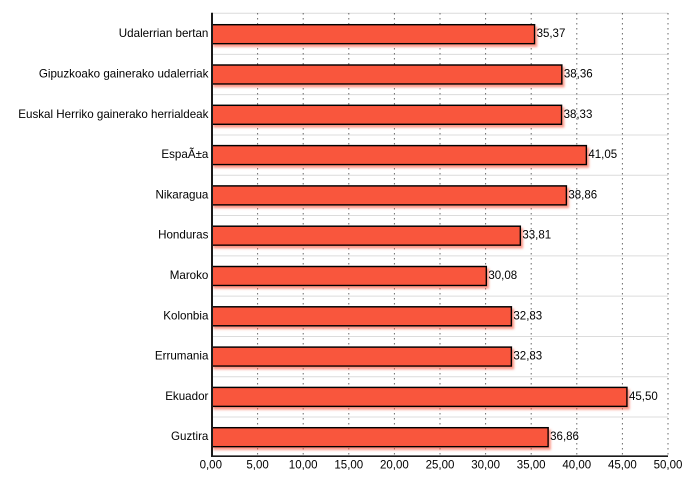 This screenshot has height=500, width=700. What do you see at coordinates (394, 466) in the screenshot?
I see `svg-text: 20,00` at bounding box center [394, 466].